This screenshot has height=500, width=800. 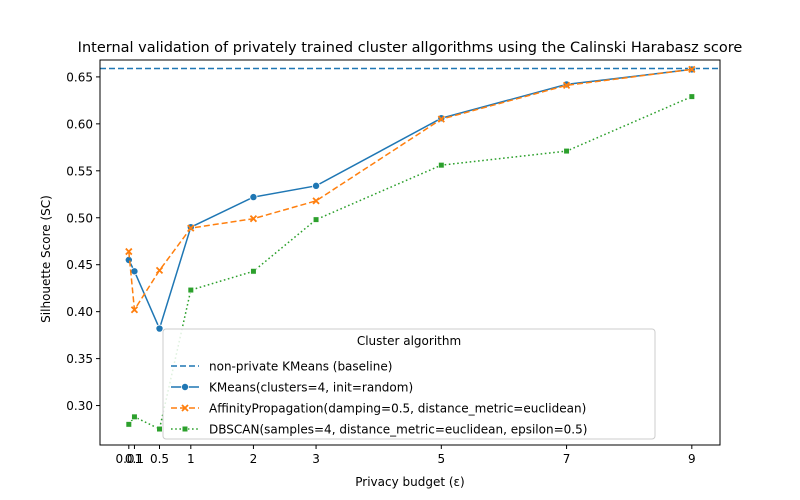 I want to click on x-tick-label: 9, so click(x=692, y=459).